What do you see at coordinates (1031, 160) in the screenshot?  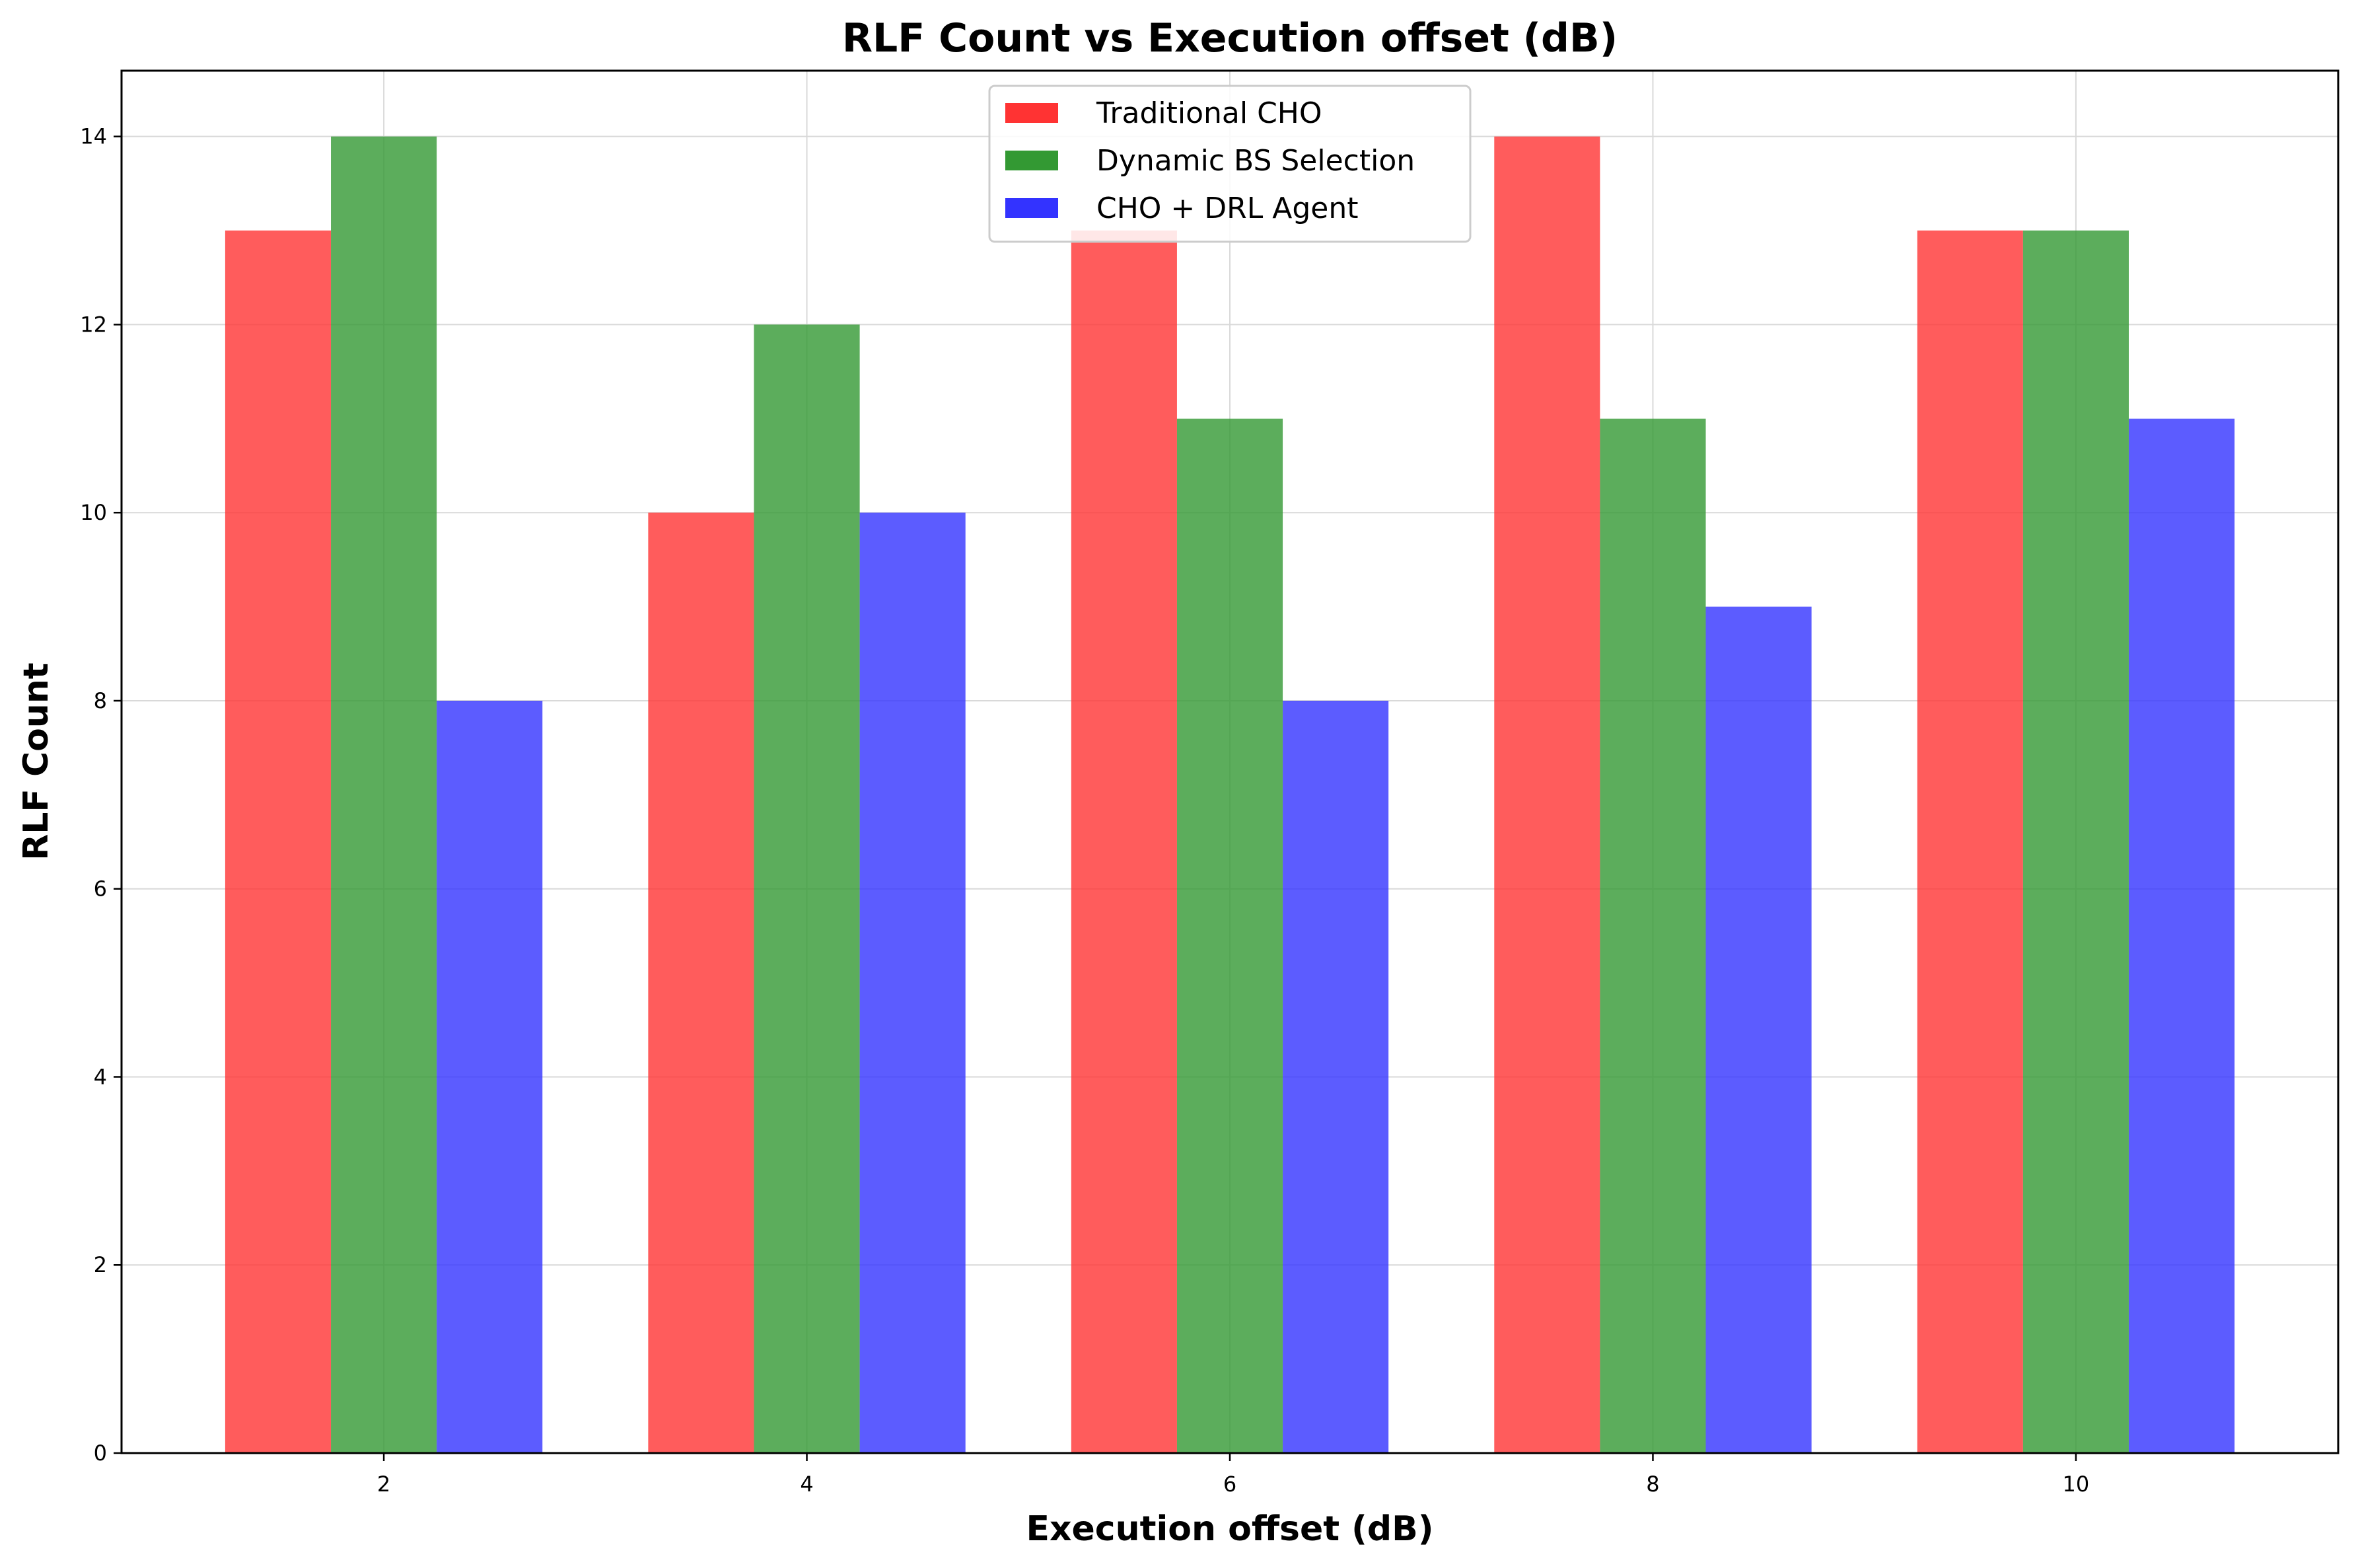 I see `legend-swatch-dynamic-bs-selection` at bounding box center [1031, 160].